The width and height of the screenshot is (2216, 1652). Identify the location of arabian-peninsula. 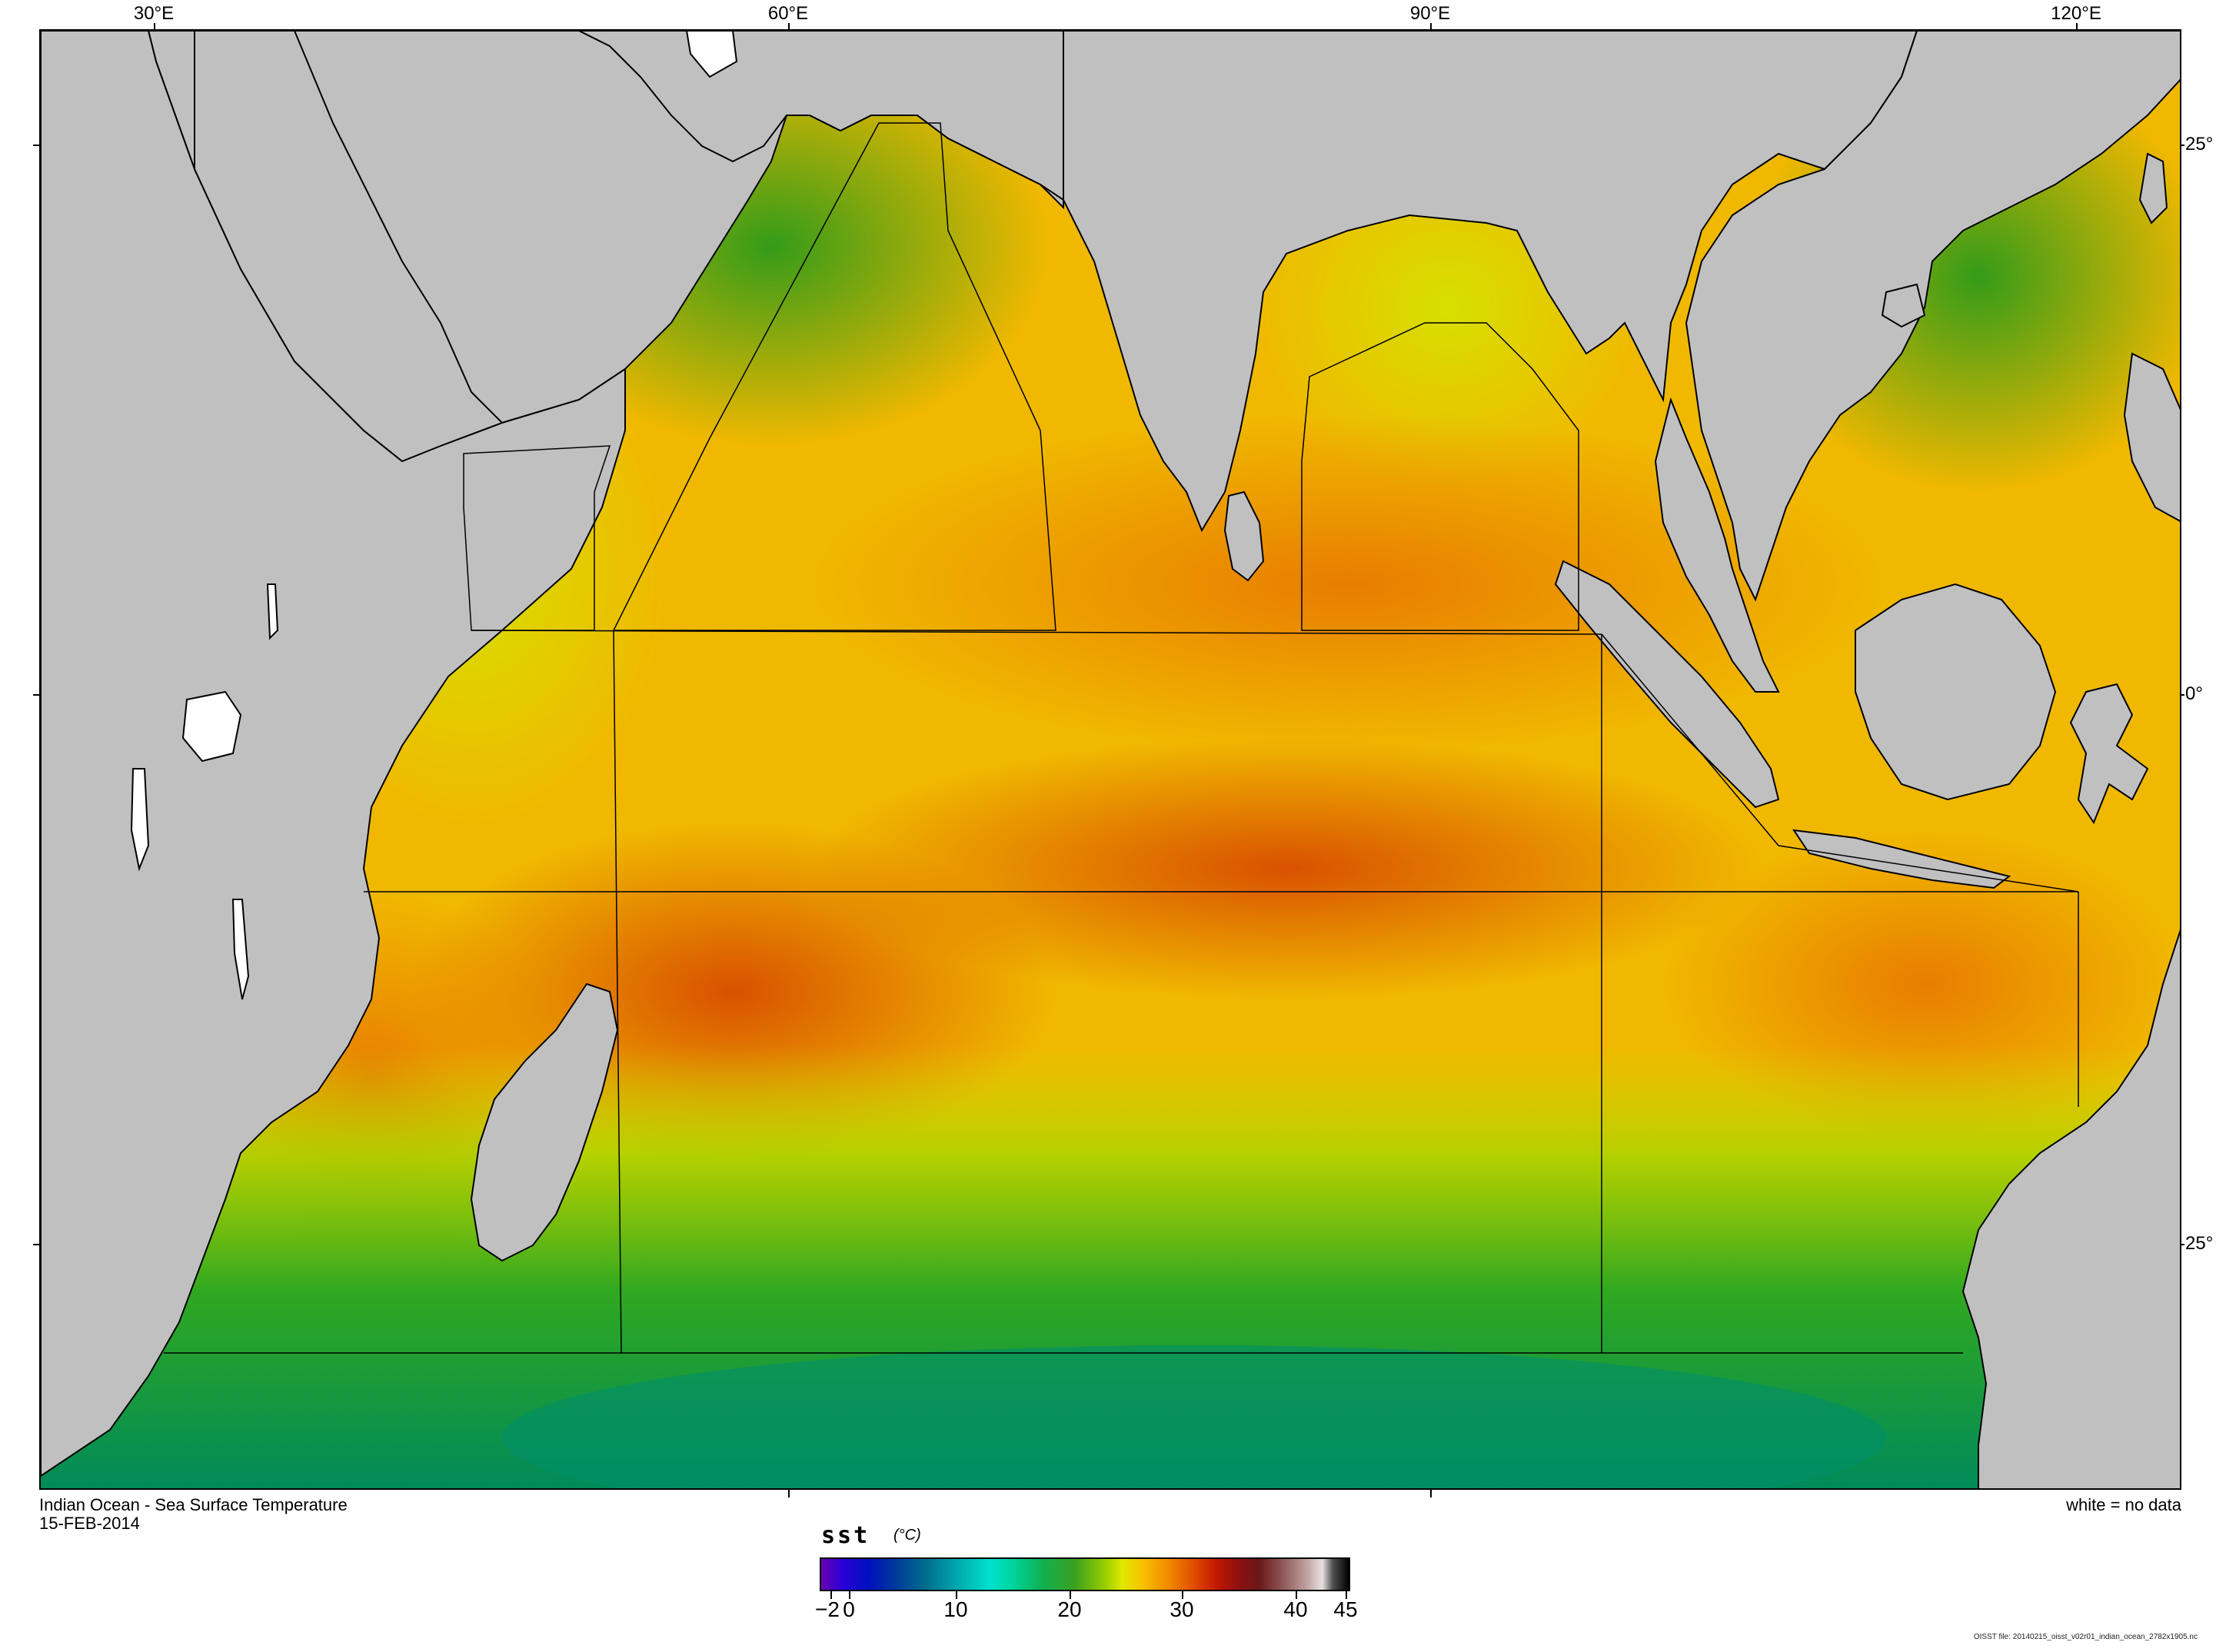
(349, 247).